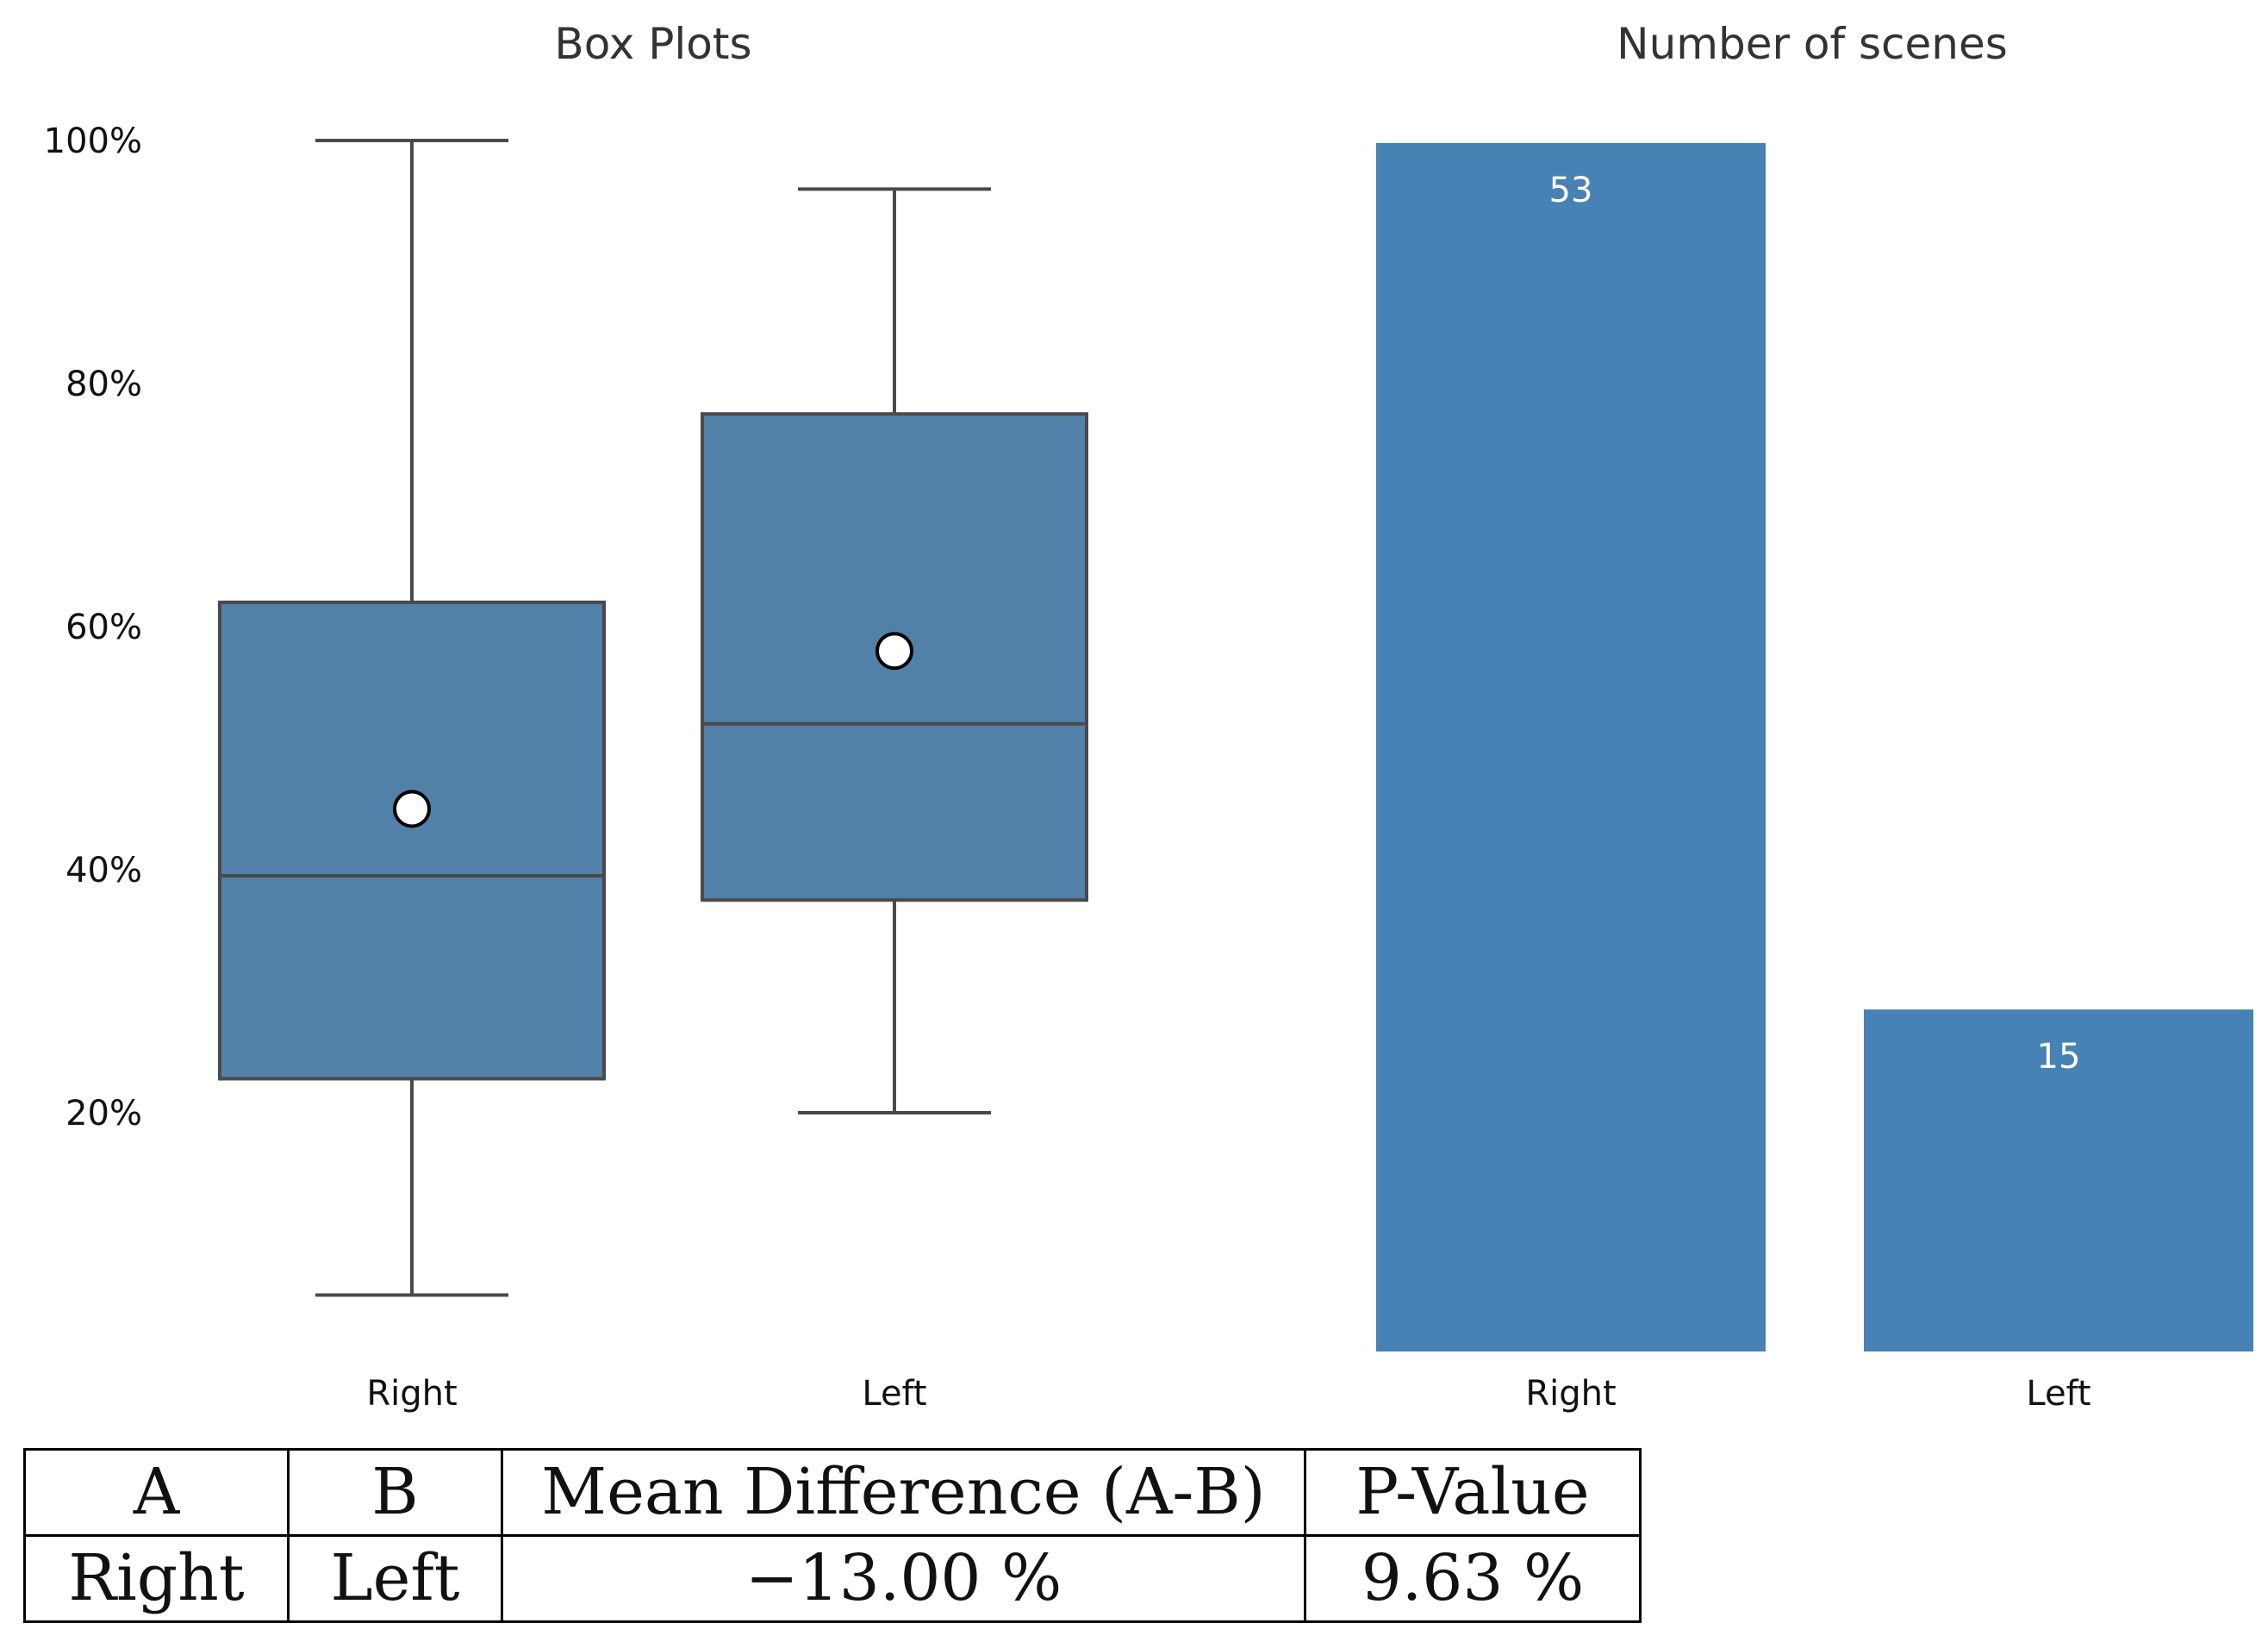 This screenshot has height=1648, width=2268. What do you see at coordinates (2059, 1057) in the screenshot?
I see `bar-value-label: 15` at bounding box center [2059, 1057].